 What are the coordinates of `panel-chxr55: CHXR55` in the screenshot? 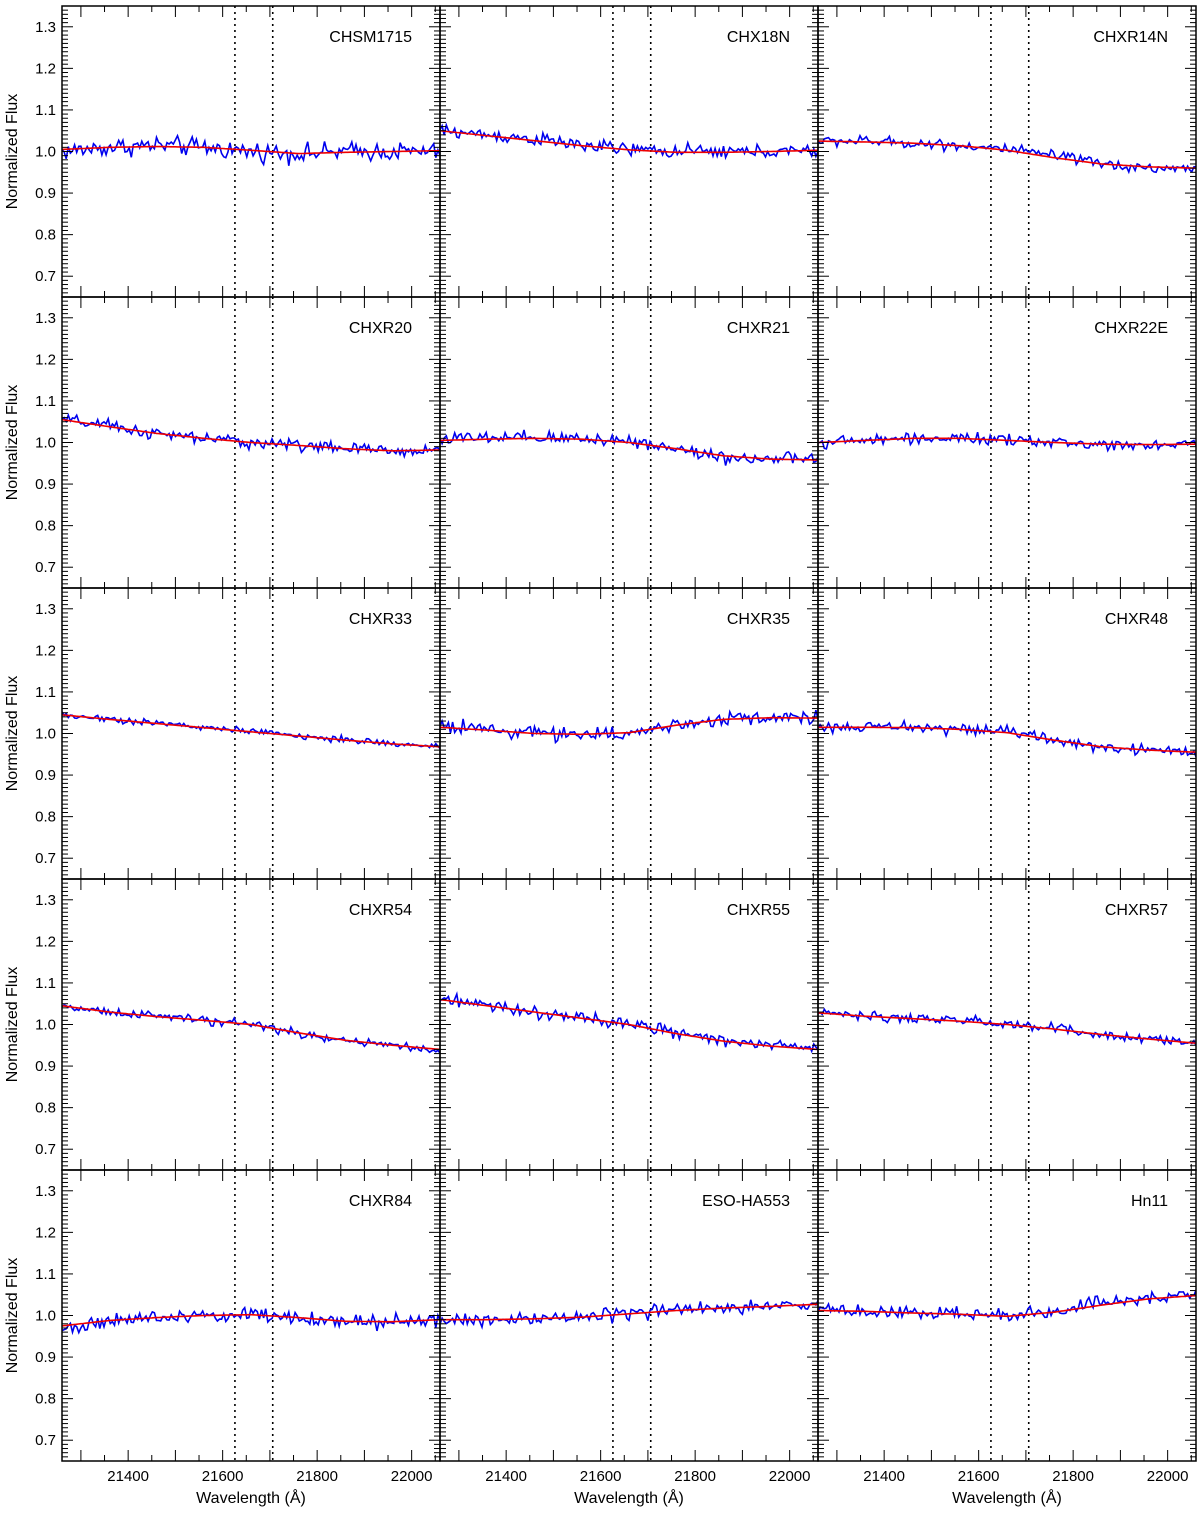 It's located at (629, 1024).